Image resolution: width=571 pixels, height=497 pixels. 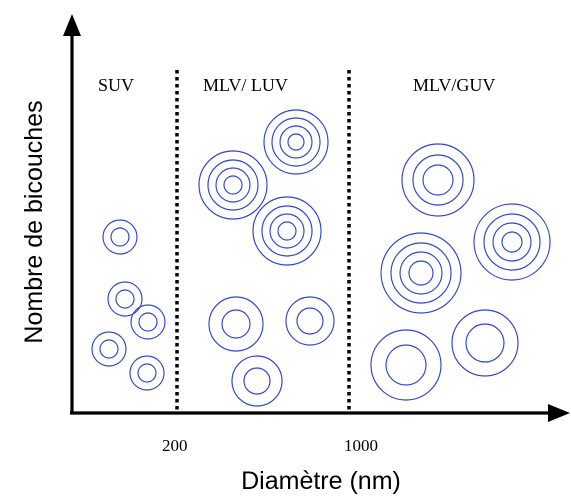 What do you see at coordinates (34, 221) in the screenshot?
I see `y-axis-title: Nombre de bicouches` at bounding box center [34, 221].